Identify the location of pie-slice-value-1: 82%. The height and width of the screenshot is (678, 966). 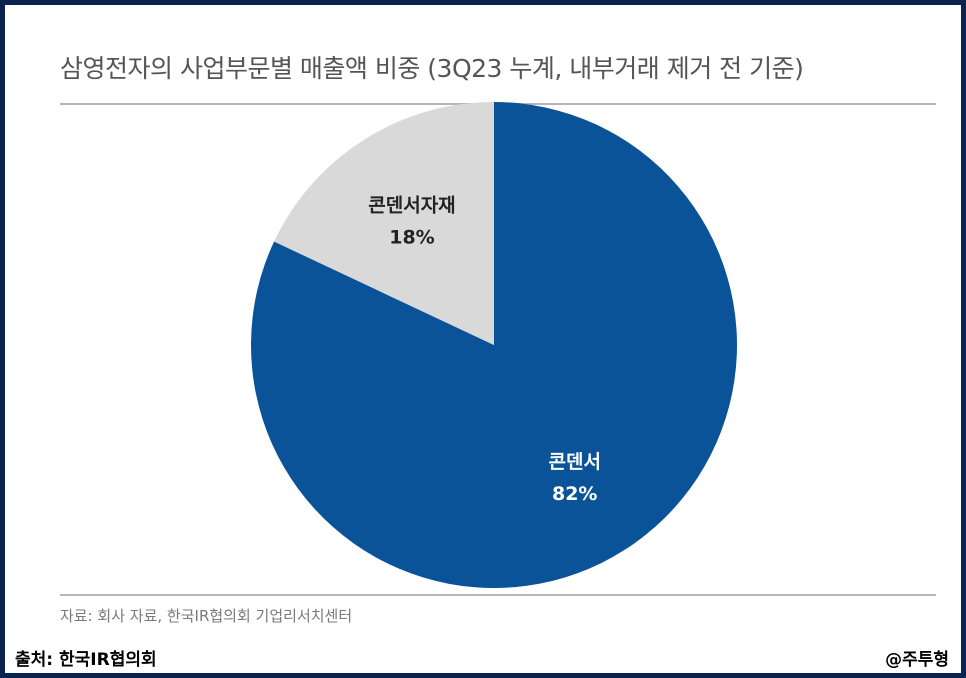
(574, 494).